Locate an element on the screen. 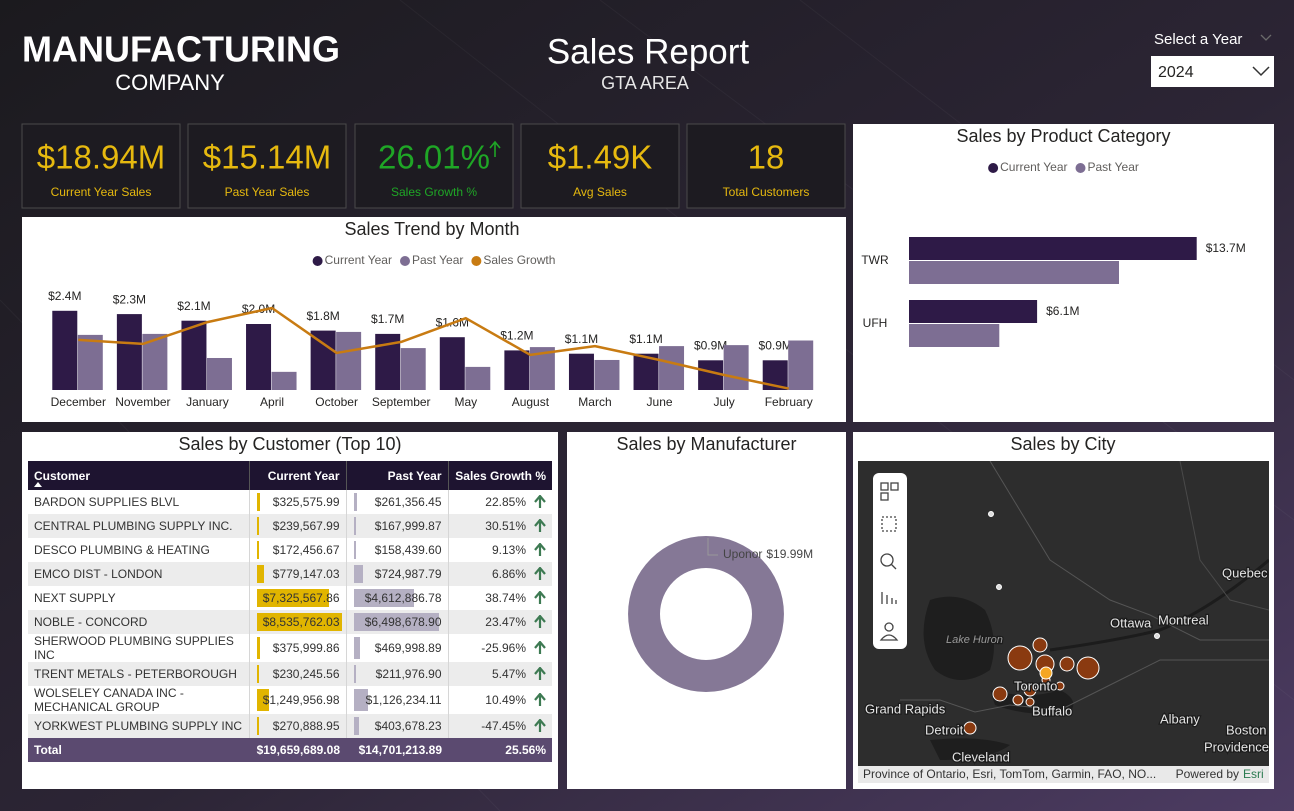 This screenshot has width=1294, height=811. total-cell: Total is located at coordinates (138, 750).